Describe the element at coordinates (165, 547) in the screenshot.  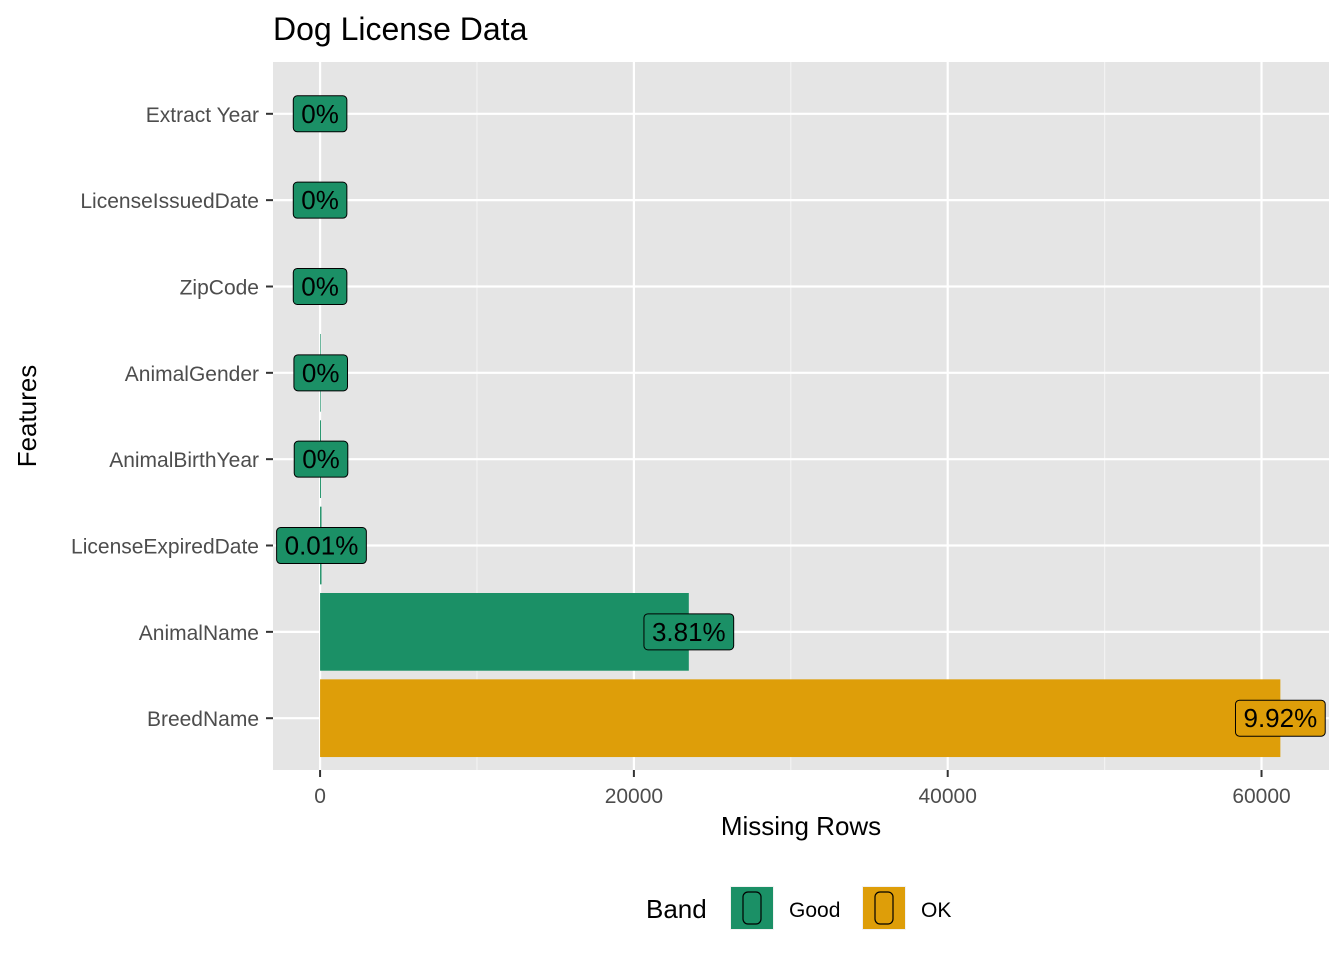
I see `y-tick-label: LicenseExpiredDate` at that location.